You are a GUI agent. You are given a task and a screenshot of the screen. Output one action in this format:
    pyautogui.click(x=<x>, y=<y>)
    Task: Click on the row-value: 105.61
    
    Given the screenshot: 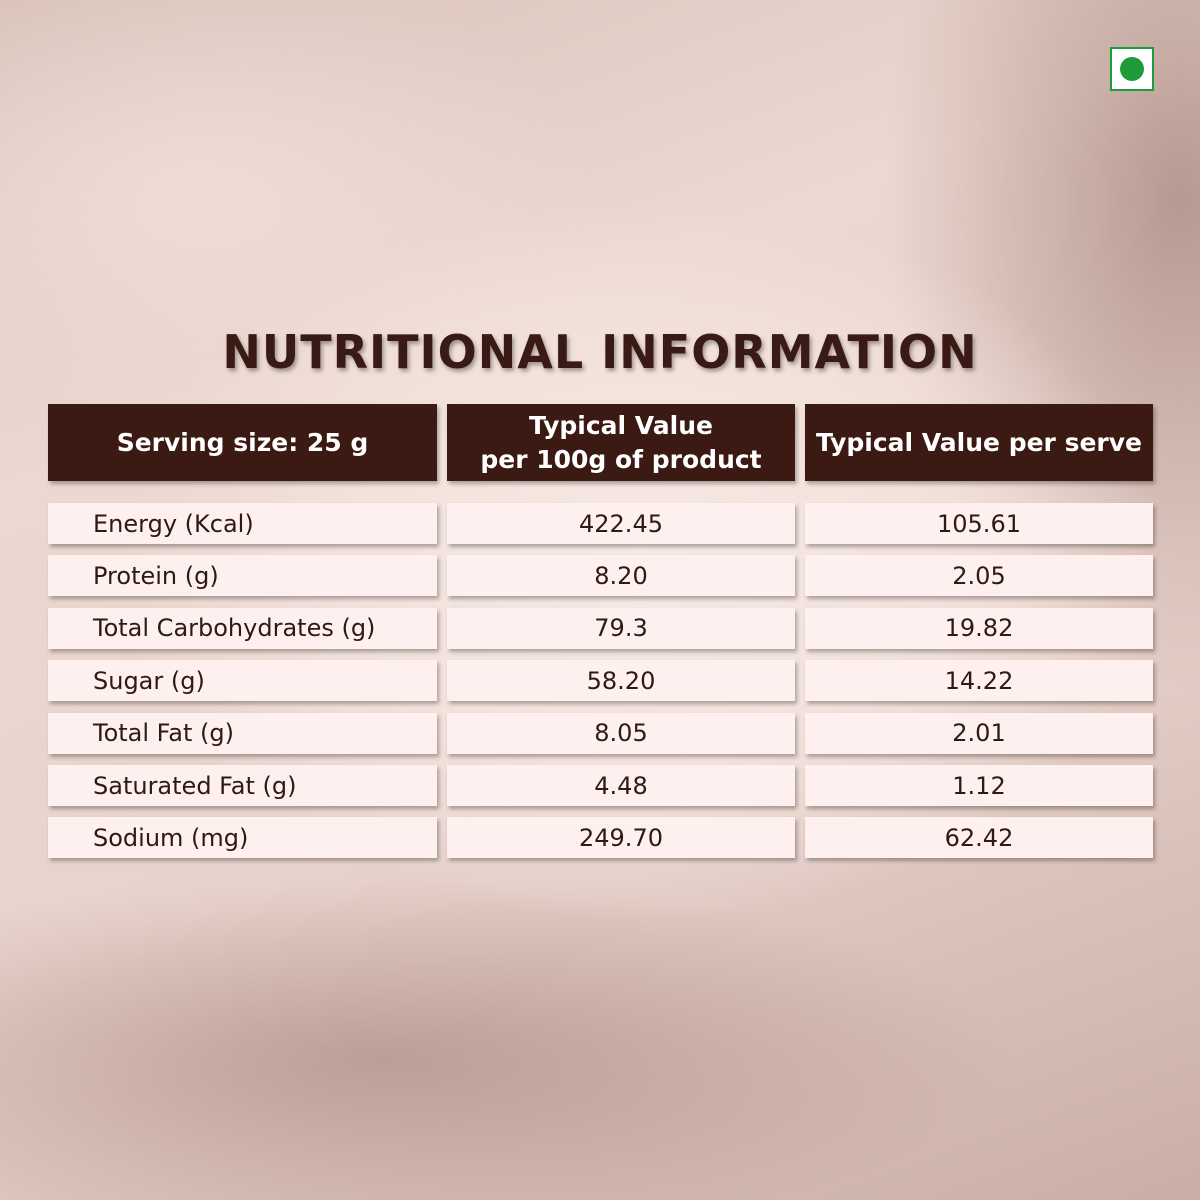 What is the action you would take?
    pyautogui.click(x=979, y=523)
    